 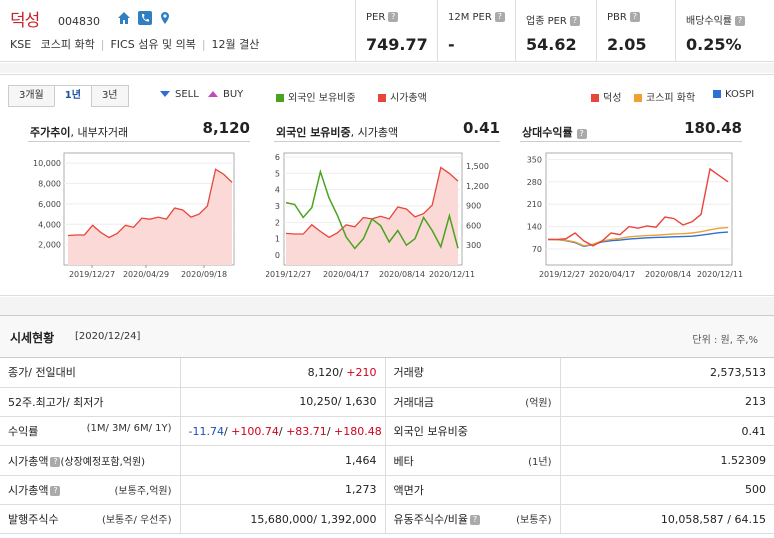 What do you see at coordinates (108, 336) in the screenshot?
I see `quote-date: [2020/12/24]` at bounding box center [108, 336].